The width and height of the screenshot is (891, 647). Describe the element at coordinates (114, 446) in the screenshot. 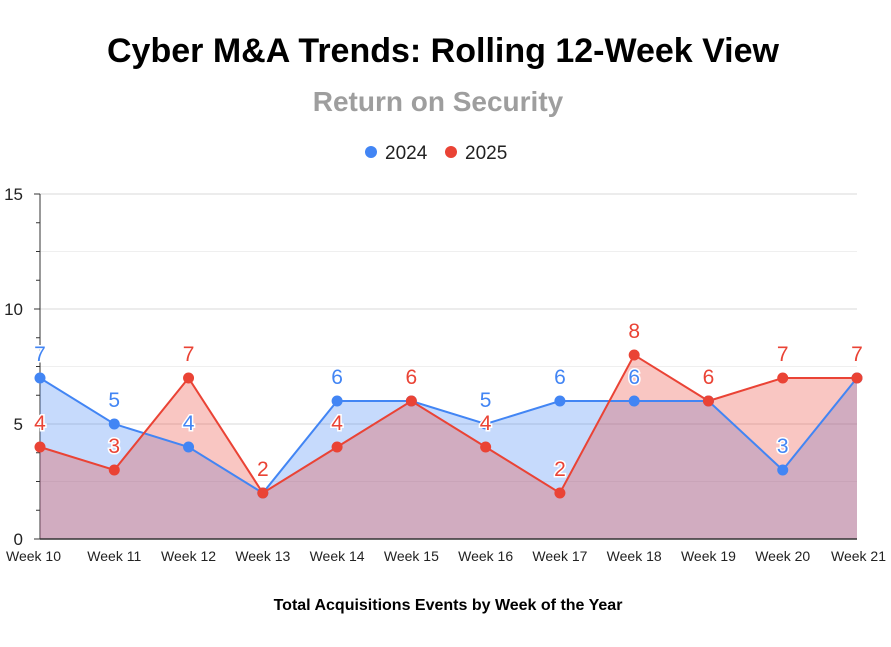

I see `data-label-2025: 3` at that location.